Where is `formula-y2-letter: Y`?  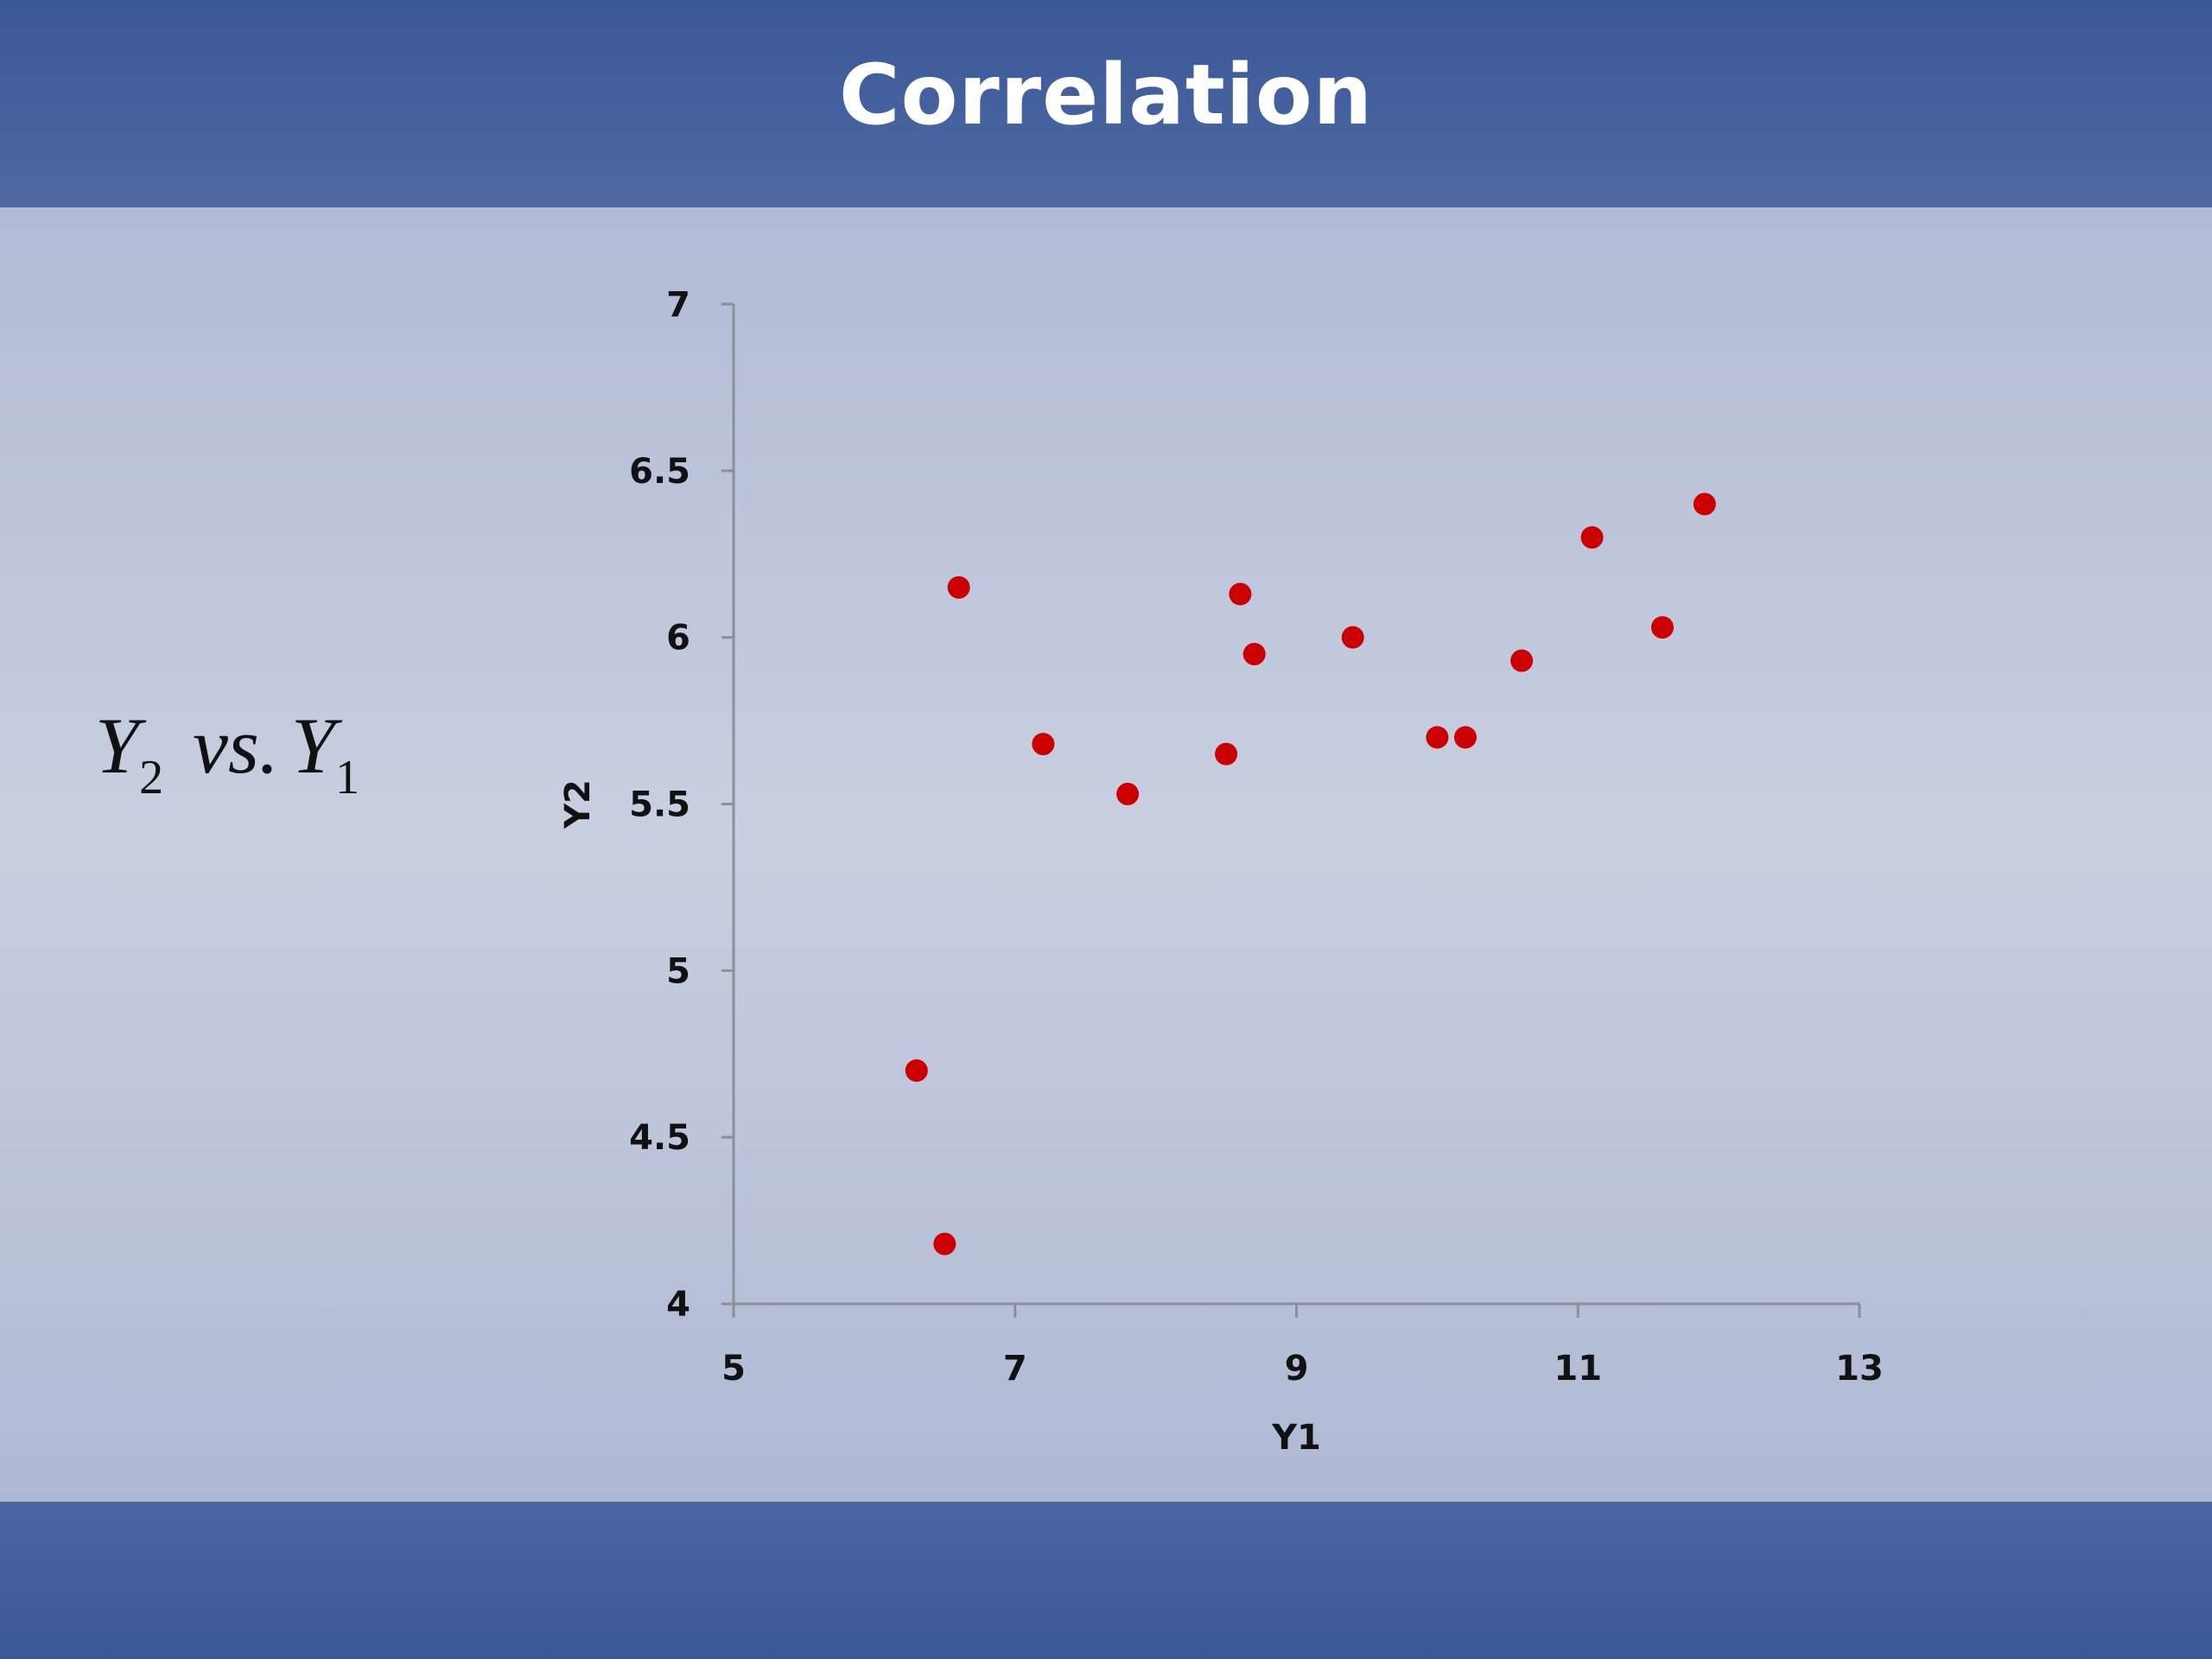
formula-y2-letter: Y is located at coordinates (117, 746).